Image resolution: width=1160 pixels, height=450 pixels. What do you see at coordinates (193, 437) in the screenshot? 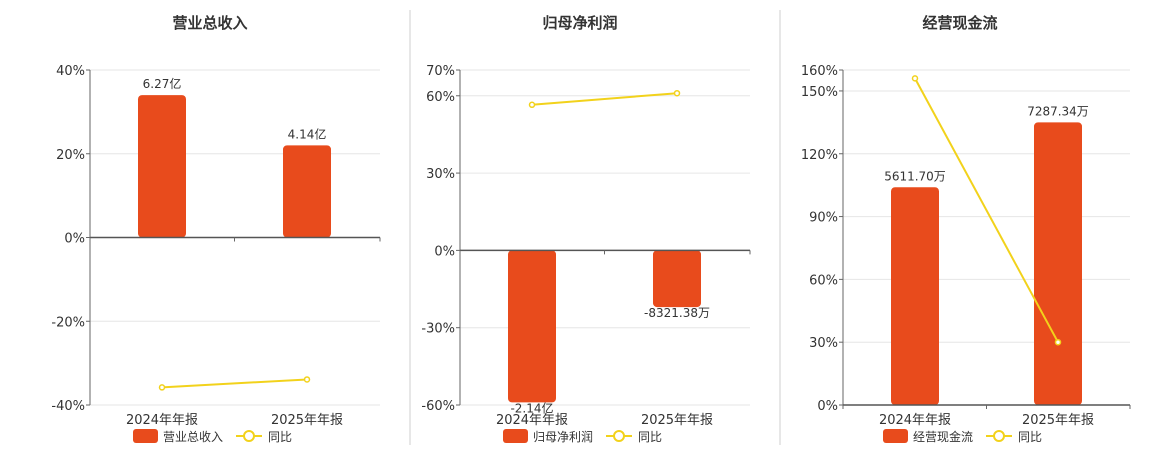
I see `legend-bar-label: 营业总收入` at bounding box center [193, 437].